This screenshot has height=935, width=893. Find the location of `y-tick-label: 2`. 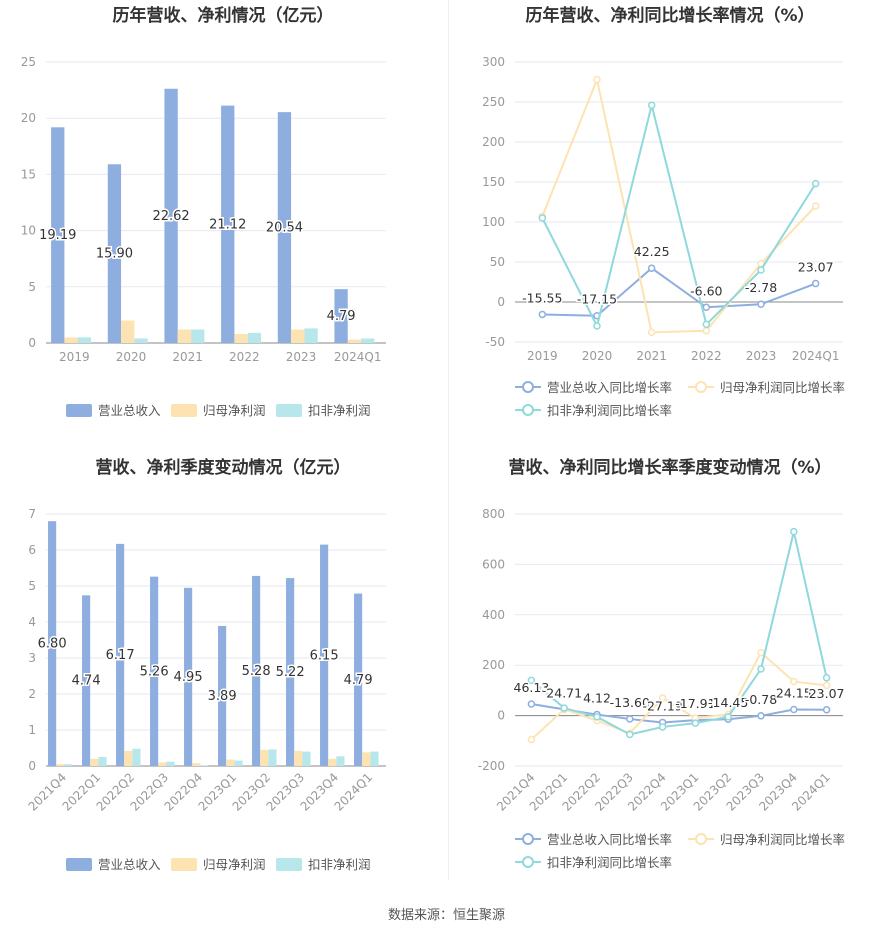

y-tick-label: 2 is located at coordinates (32, 694).